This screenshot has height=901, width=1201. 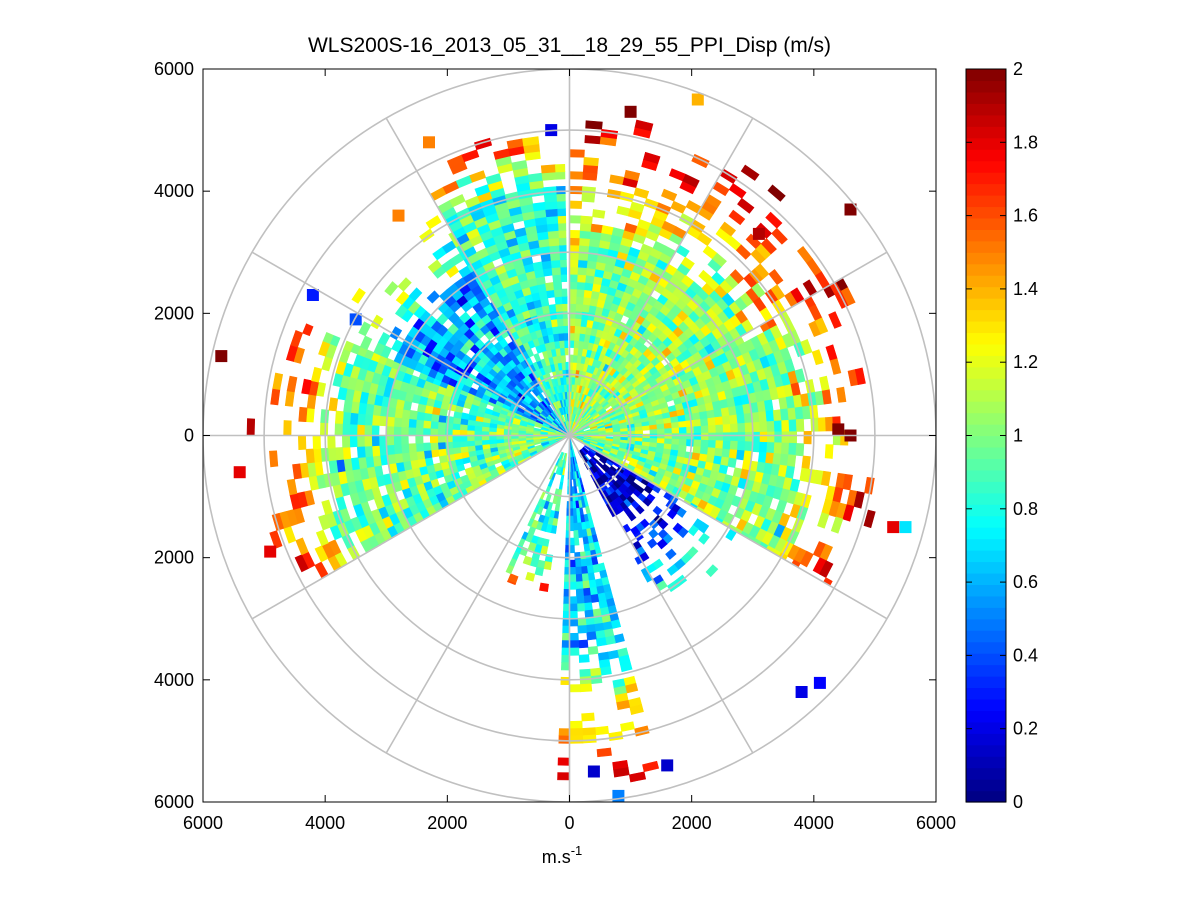 I want to click on colorbar: 0 0.2 0.4 0.6 0.8 1 1.2 1.4 1.6 1.8 2, so click(x=1001, y=435).